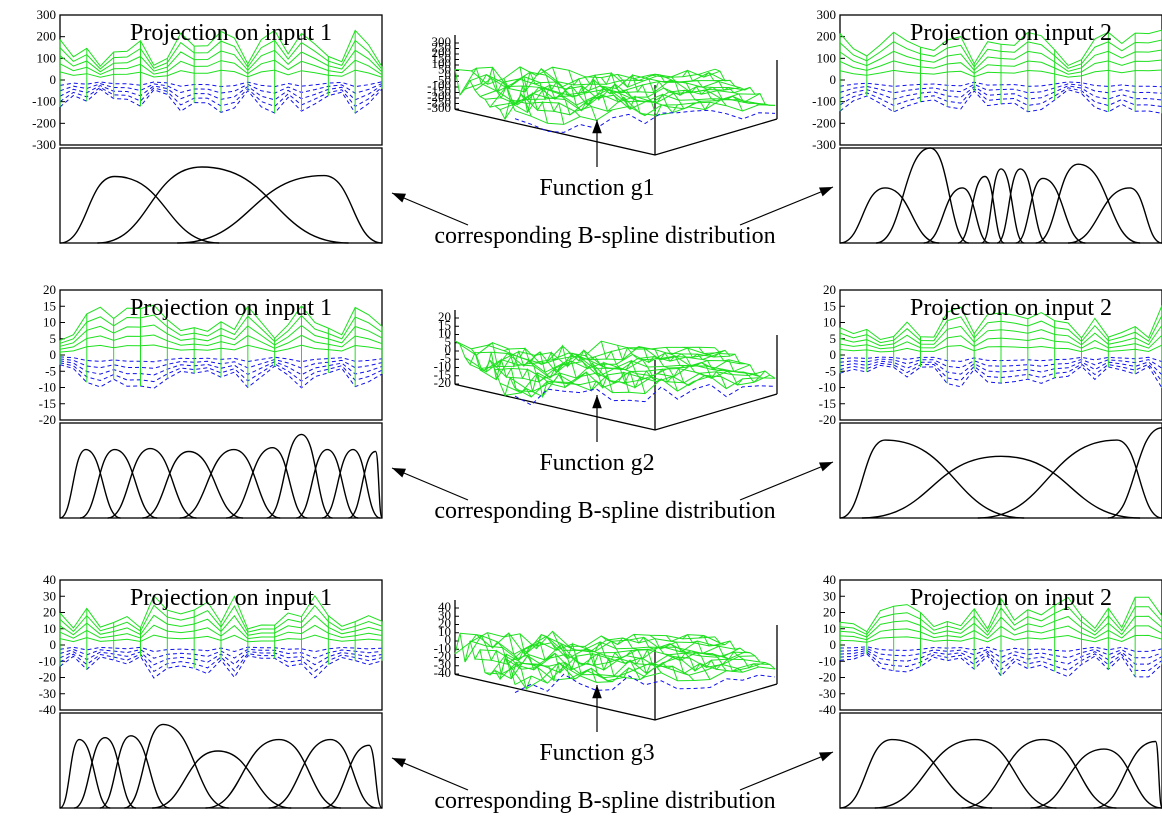 The height and width of the screenshot is (823, 1162). What do you see at coordinates (442, 382) in the screenshot?
I see `z-tick-label: -20` at bounding box center [442, 382].